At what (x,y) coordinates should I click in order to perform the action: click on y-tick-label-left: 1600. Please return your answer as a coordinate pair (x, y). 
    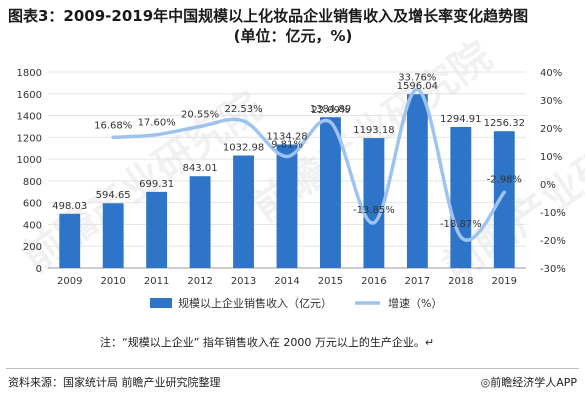
    Looking at the image, I should click on (29, 95).